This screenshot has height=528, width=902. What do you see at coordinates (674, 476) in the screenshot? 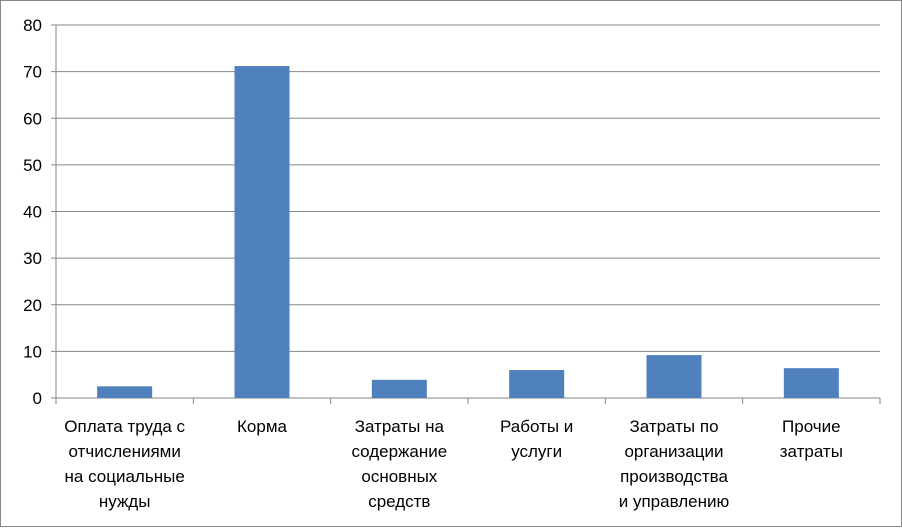
I see `x-category-label-line: производства` at bounding box center [674, 476].